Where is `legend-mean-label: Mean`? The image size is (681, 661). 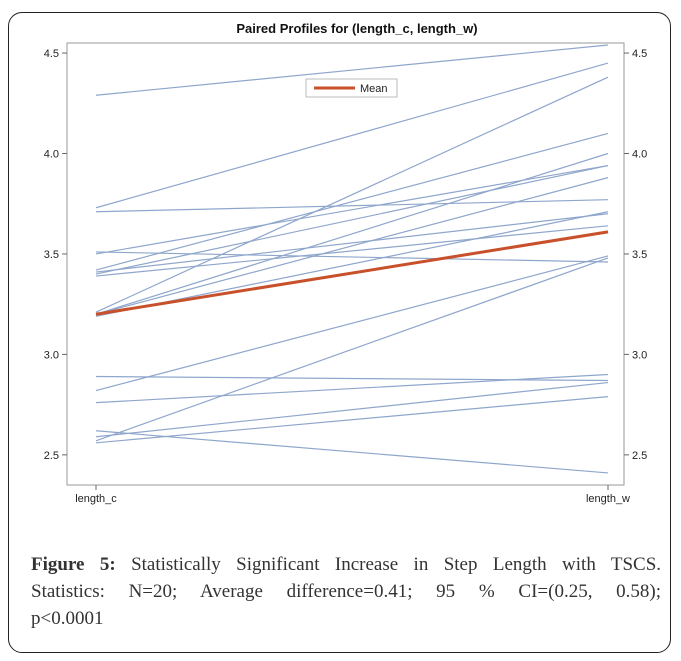 legend-mean-label: Mean is located at coordinates (374, 89).